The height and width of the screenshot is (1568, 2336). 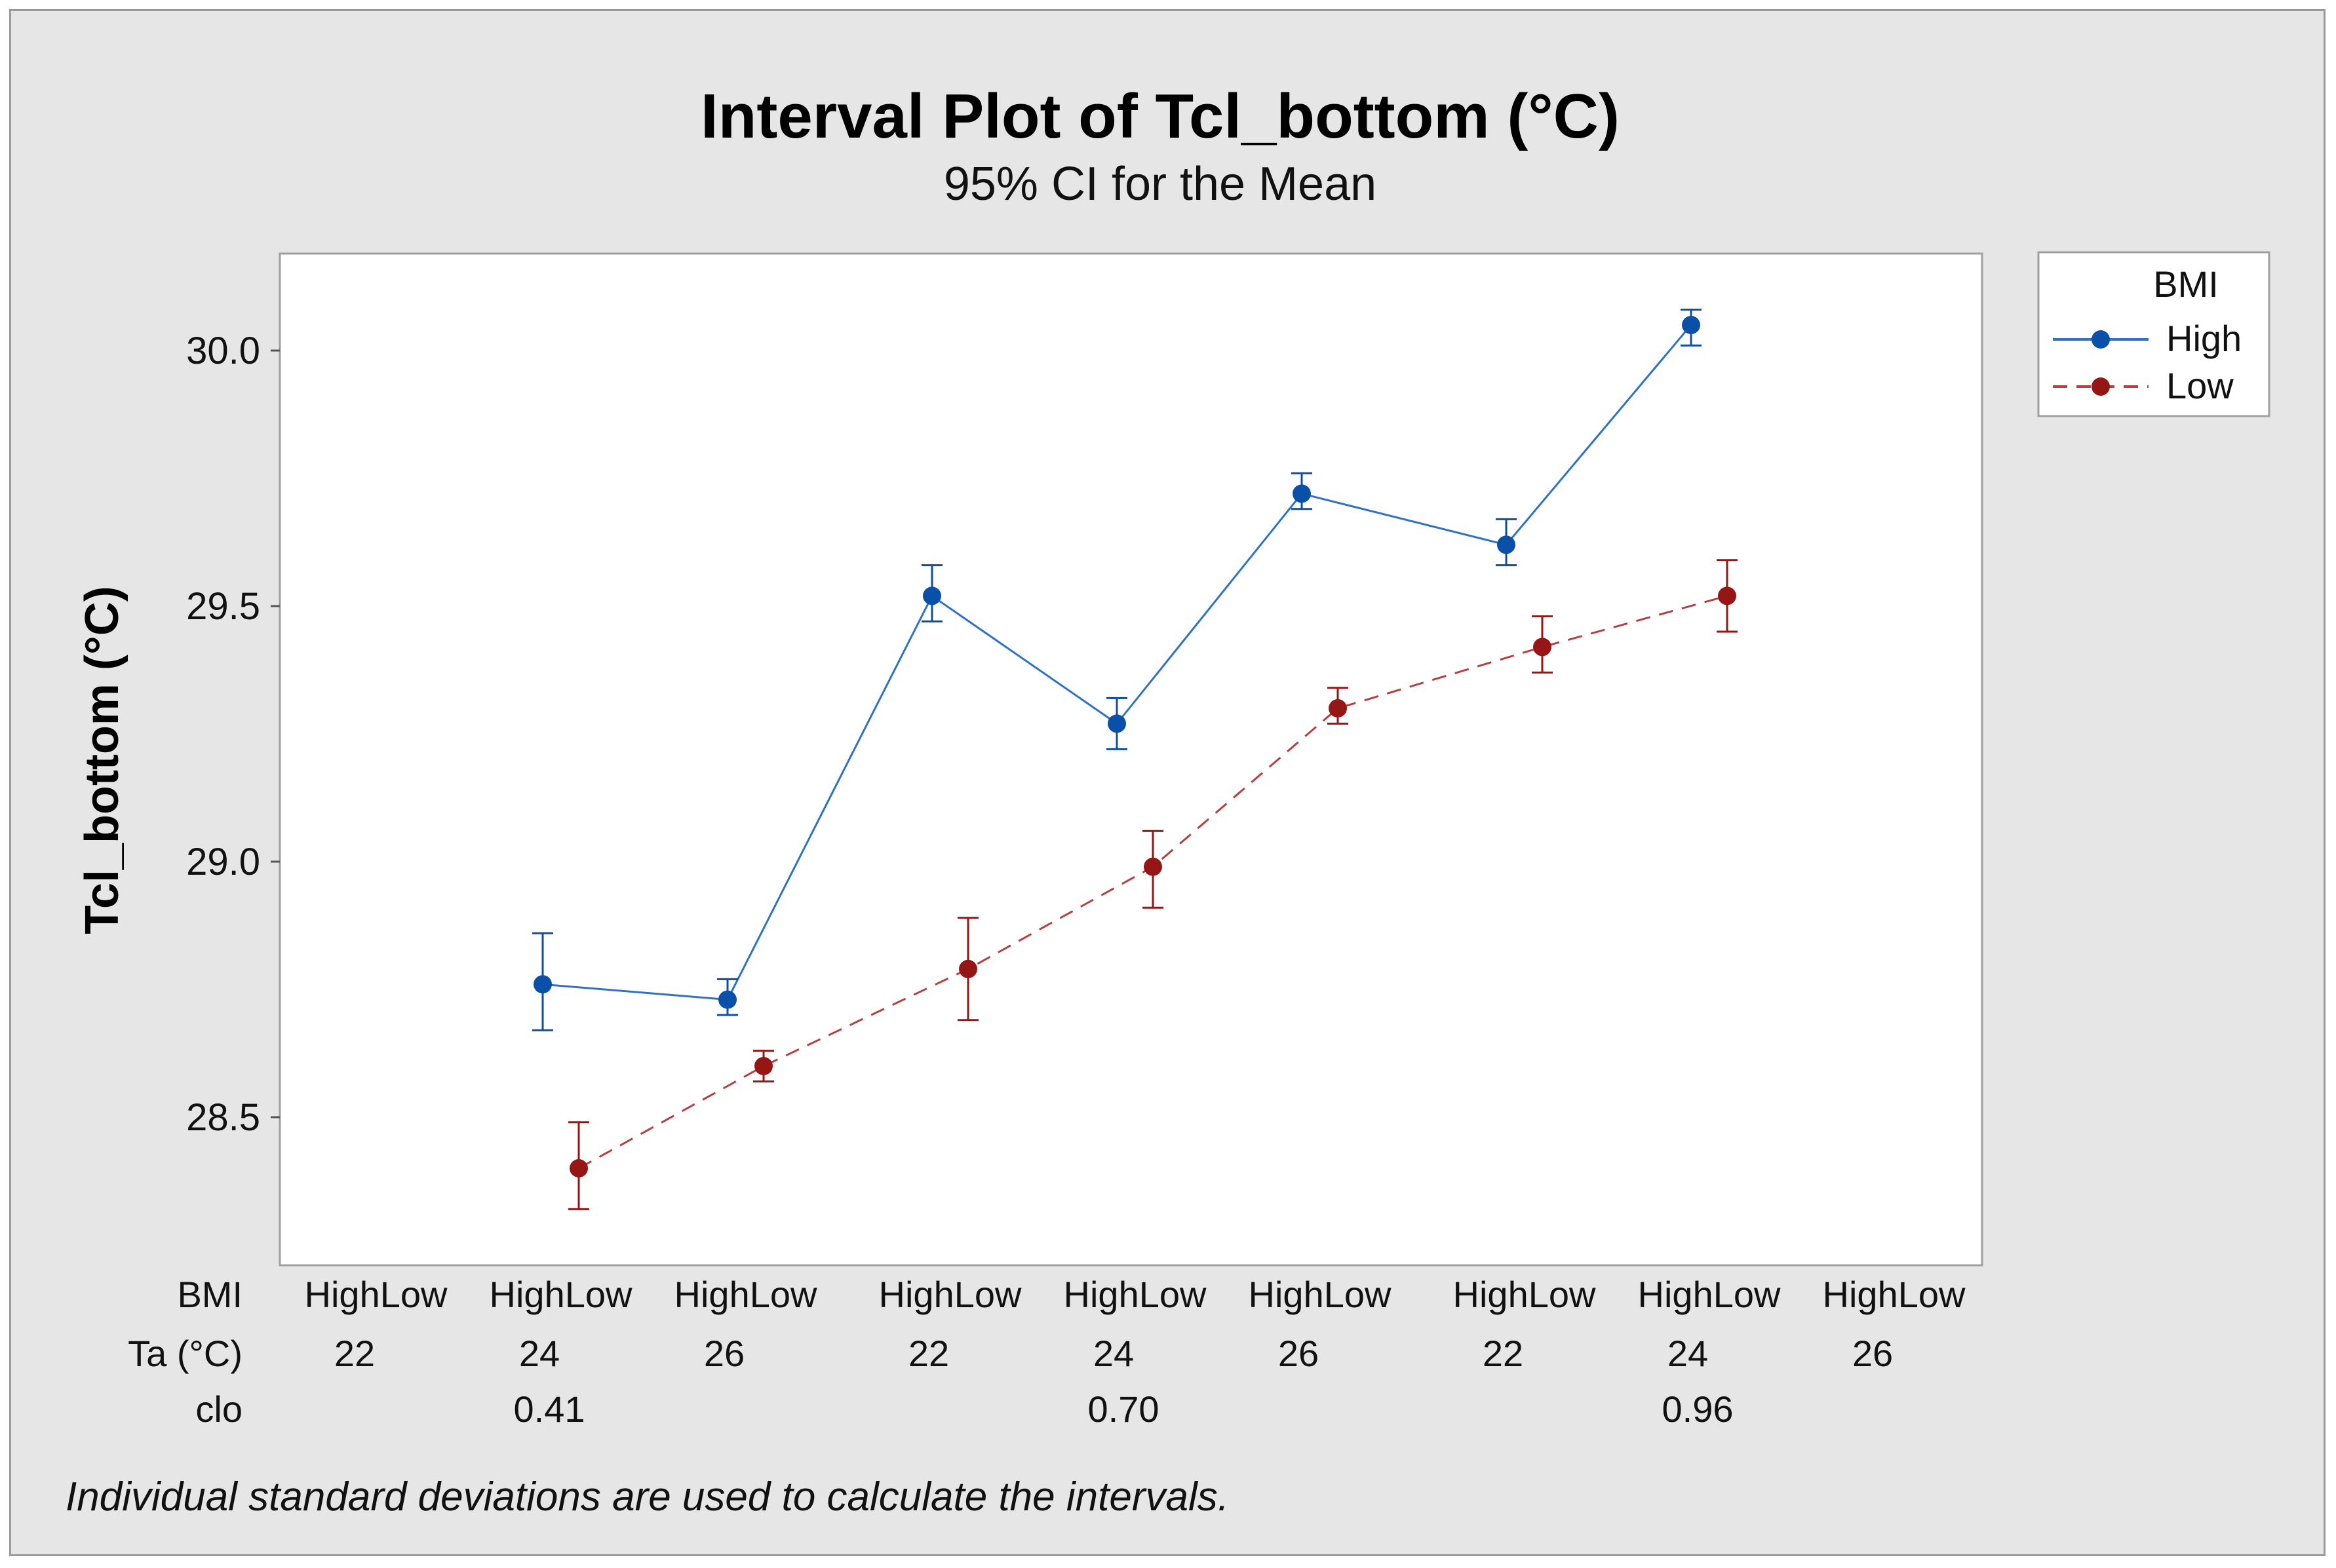 What do you see at coordinates (2204, 339) in the screenshot?
I see `legend-high-label: High` at bounding box center [2204, 339].